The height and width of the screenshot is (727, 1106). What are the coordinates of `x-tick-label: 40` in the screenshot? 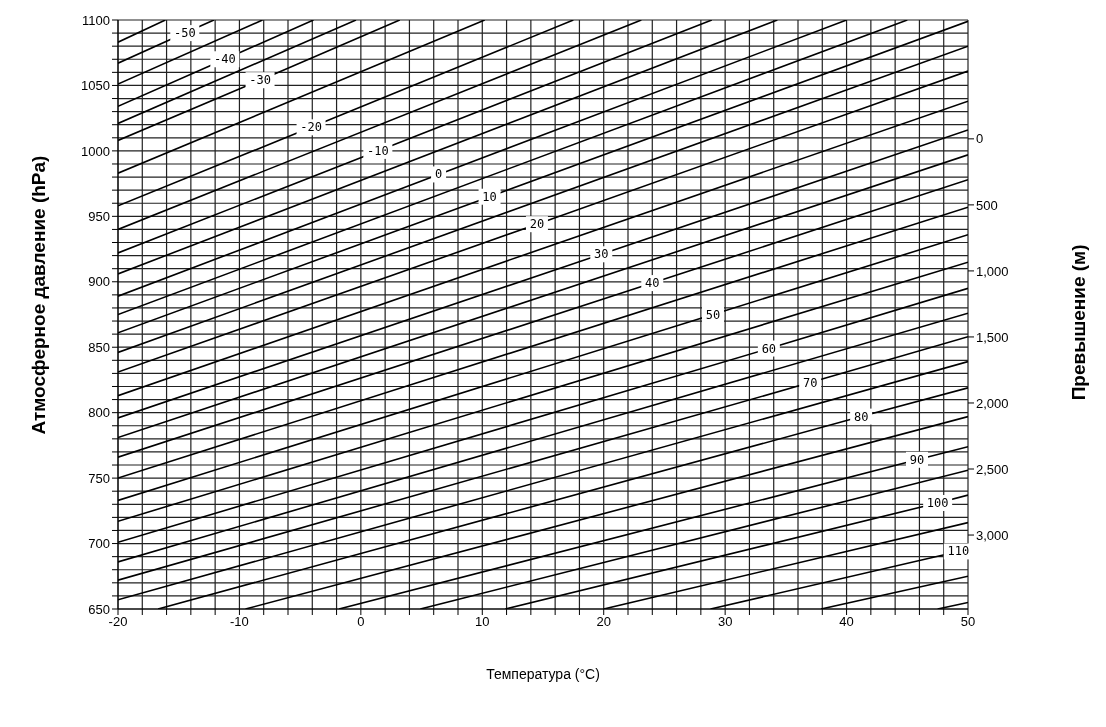 It's located at (846, 622).